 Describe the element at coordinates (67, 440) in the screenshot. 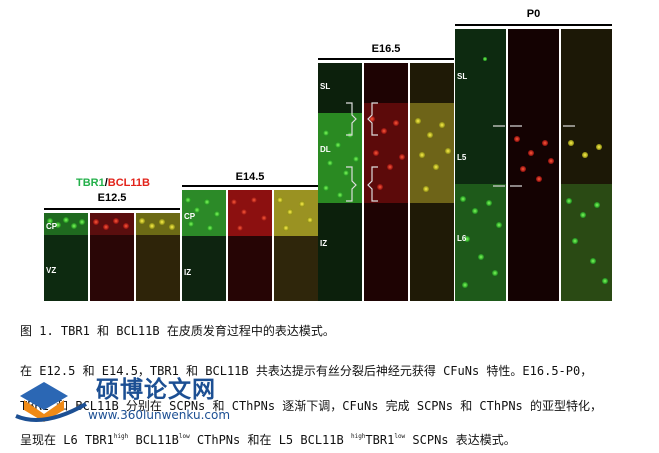

I see `text-segment: 呈现在 L6 TBR1` at that location.